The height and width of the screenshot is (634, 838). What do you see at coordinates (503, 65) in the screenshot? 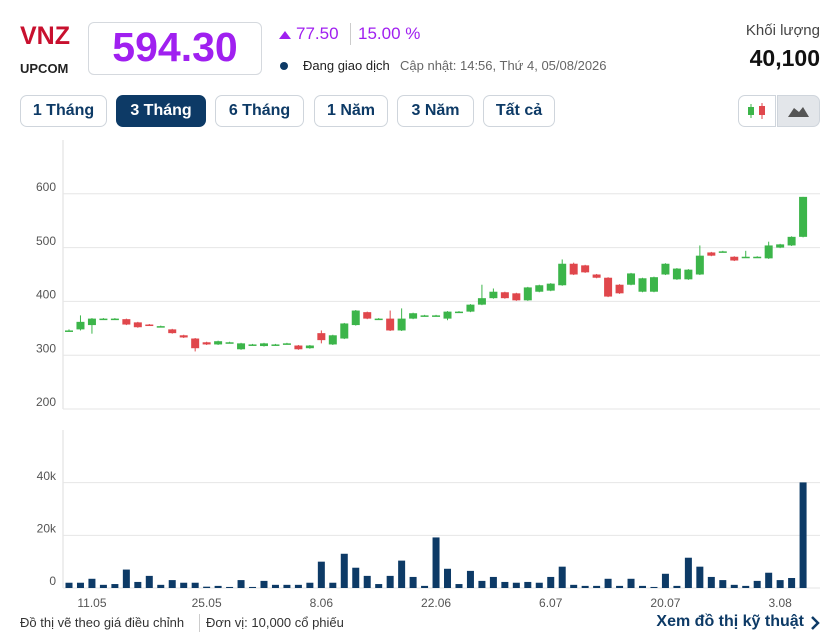
I see `updated: Cập nhật: 14:56, Thứ 4, 05/08/2026` at bounding box center [503, 65].